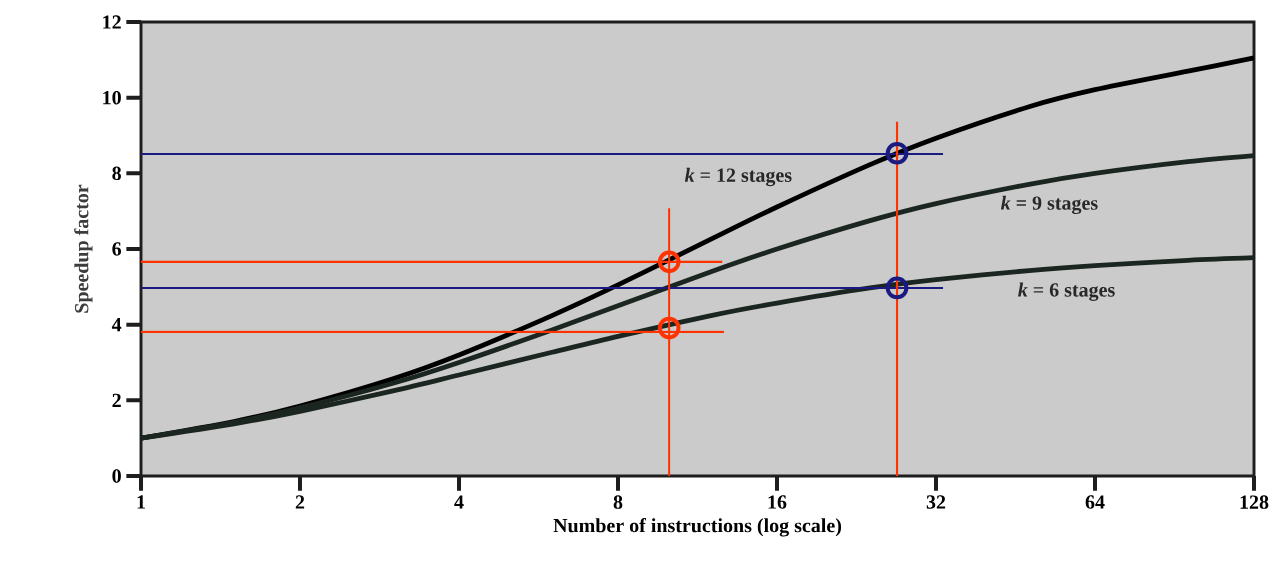 Image resolution: width=1282 pixels, height=584 pixels. I want to click on y-tick-label: 6, so click(117, 249).